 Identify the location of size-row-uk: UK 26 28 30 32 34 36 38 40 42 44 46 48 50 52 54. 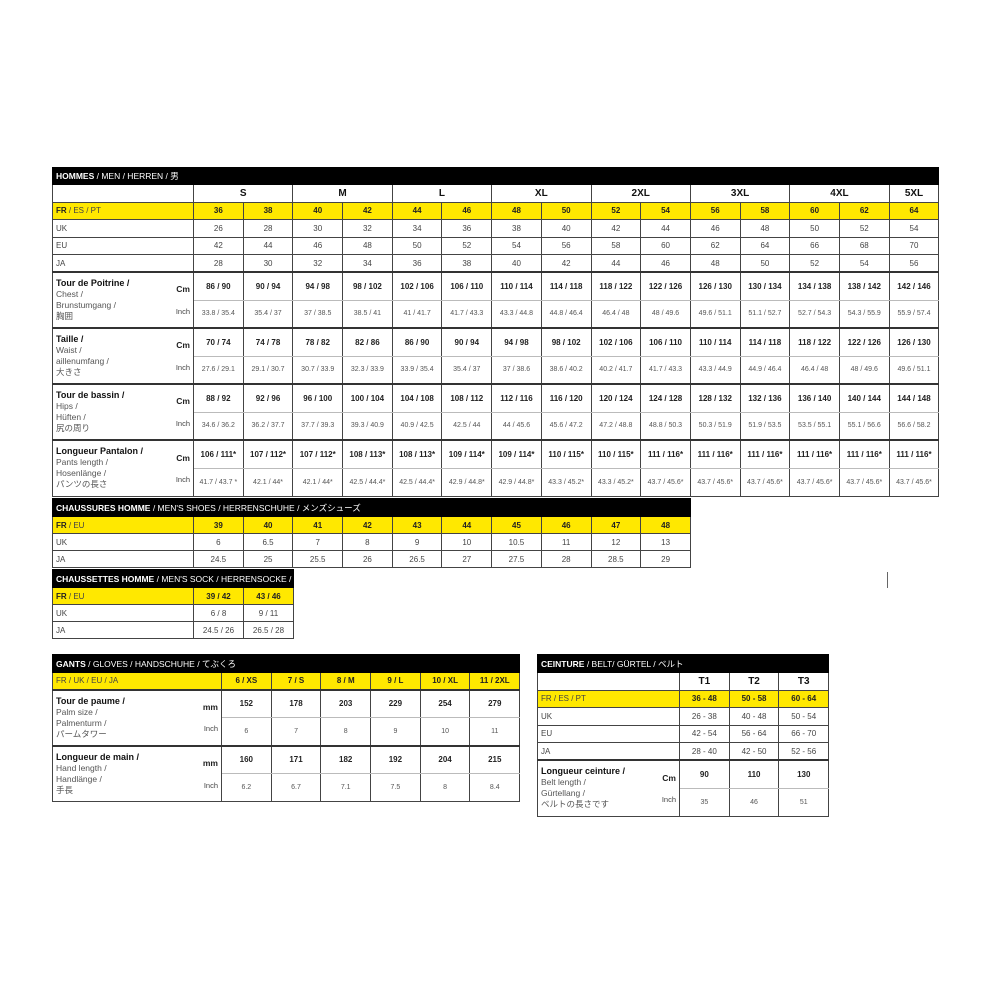
(496, 228).